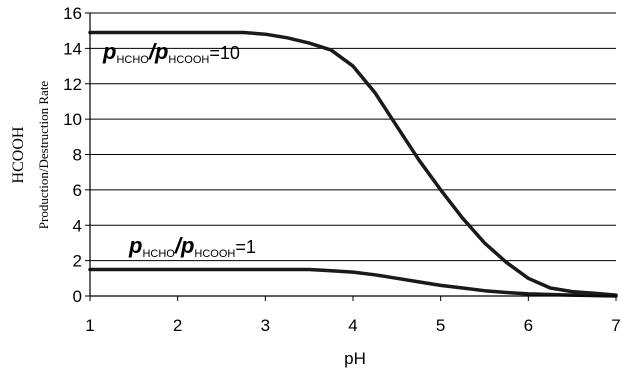  I want to click on x-axis-title: pH, so click(355, 358).